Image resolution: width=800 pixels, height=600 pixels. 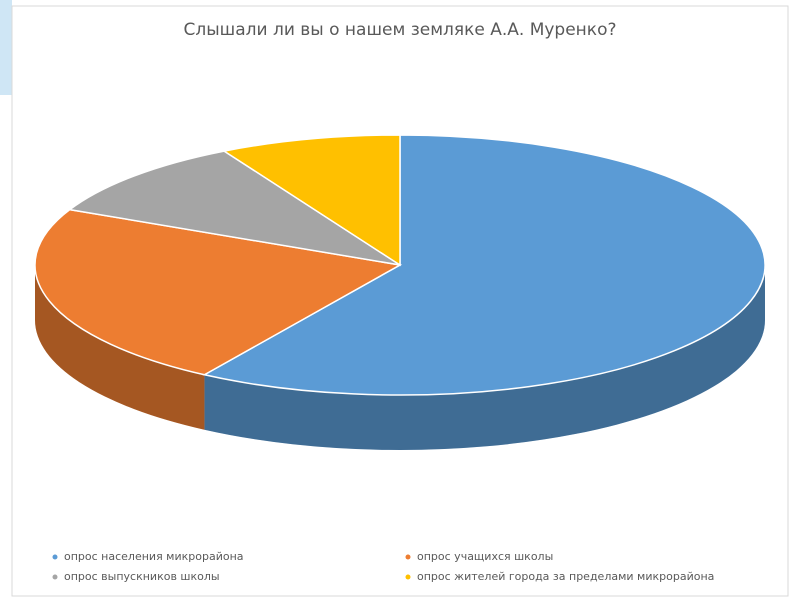 I want to click on legend-label: опрос учащихся школы, so click(x=485, y=556).